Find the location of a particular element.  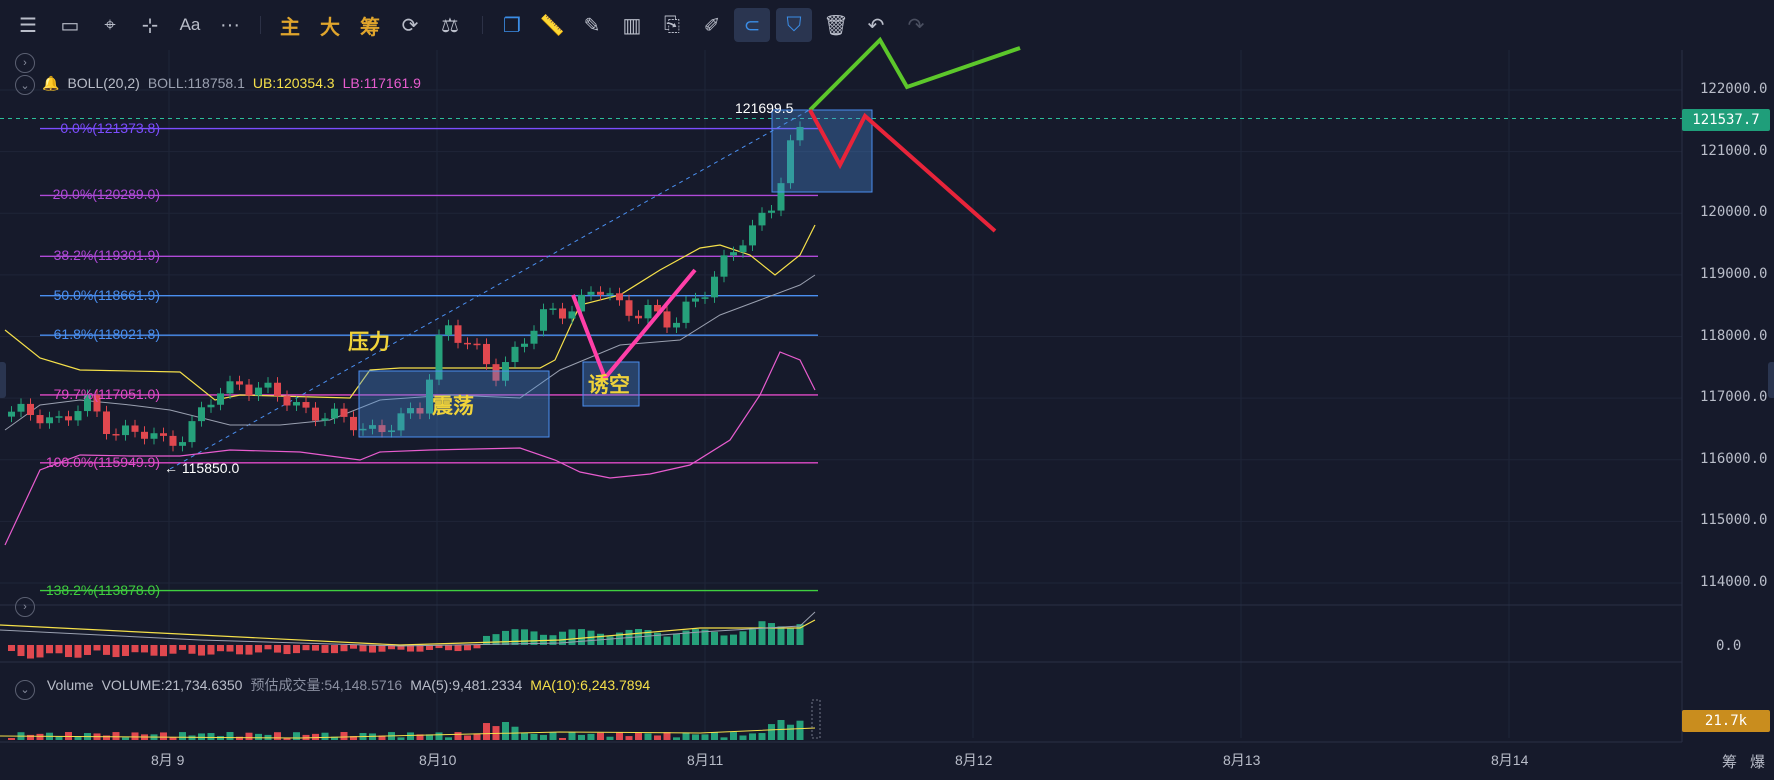

candles-icon: ▥ is located at coordinates (632, 25).